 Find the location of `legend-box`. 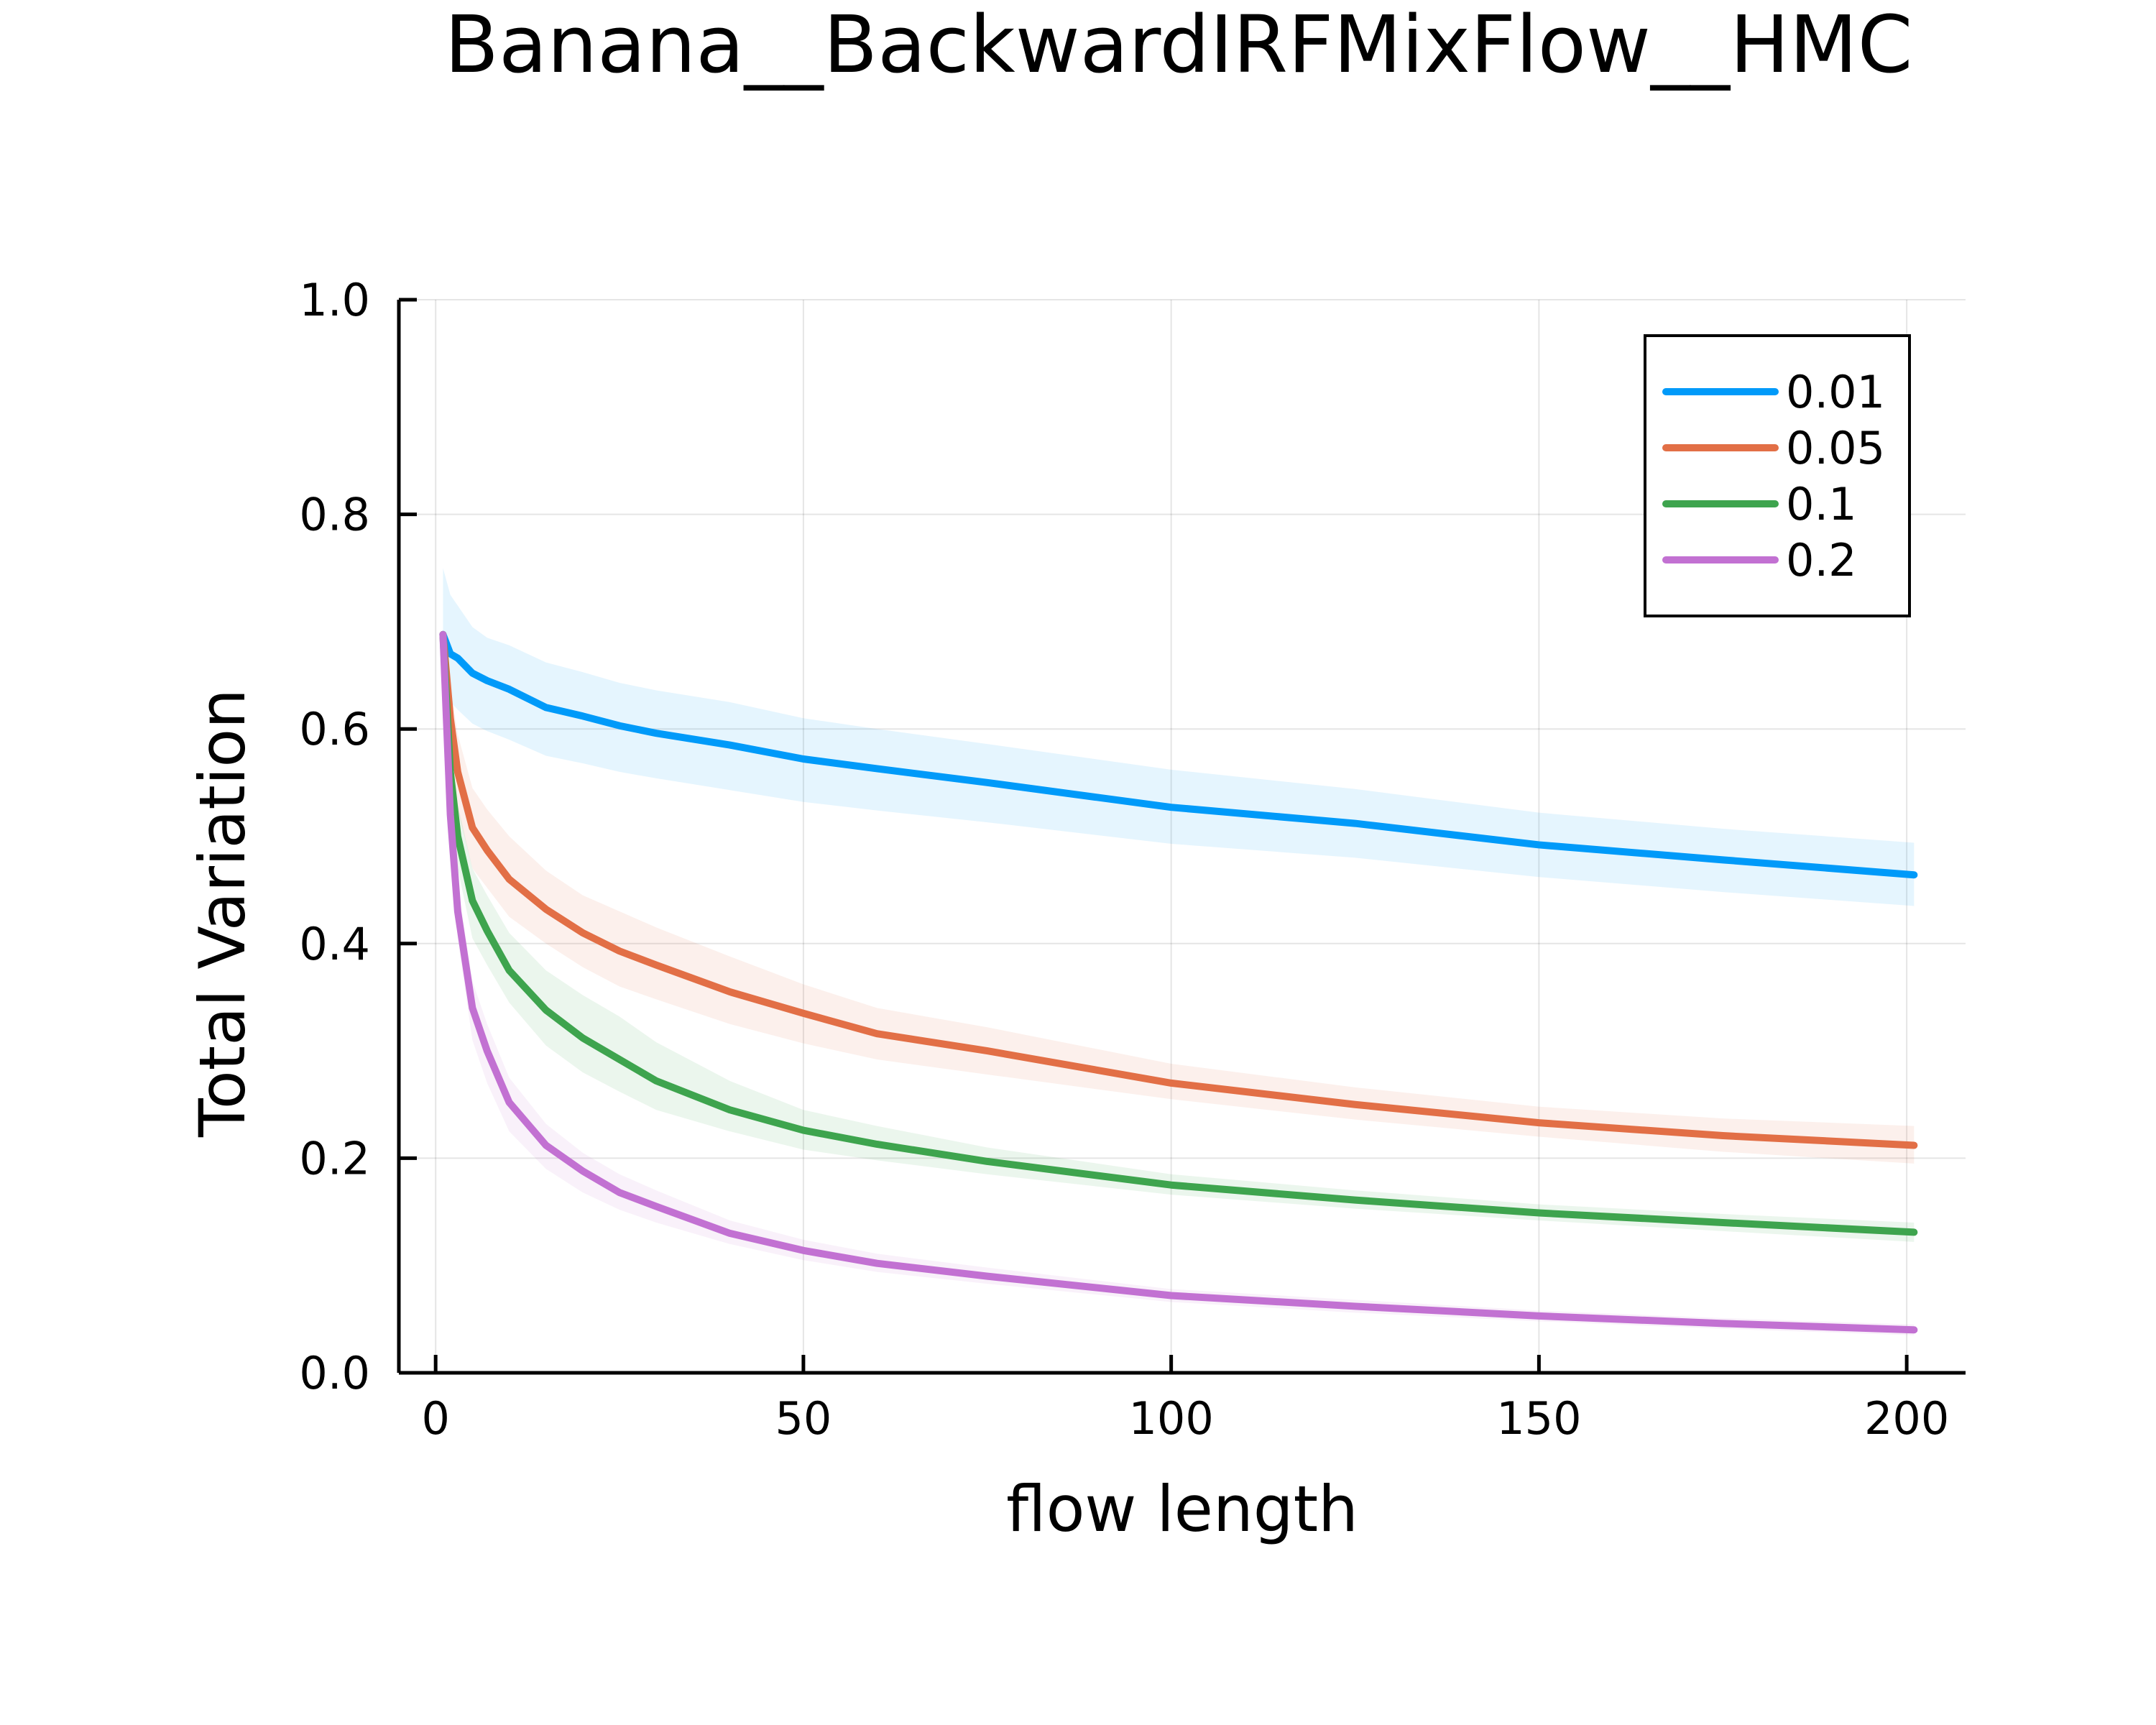

legend-box is located at coordinates (1778, 475).